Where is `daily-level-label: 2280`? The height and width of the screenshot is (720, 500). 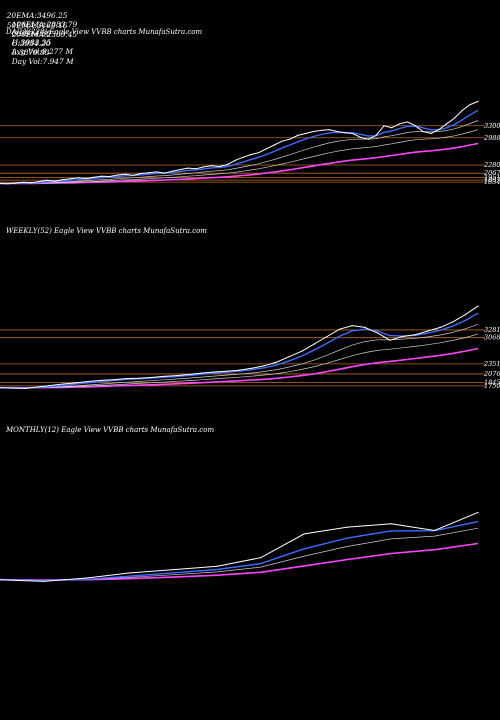 daily-level-label: 2280 is located at coordinates (491, 165).